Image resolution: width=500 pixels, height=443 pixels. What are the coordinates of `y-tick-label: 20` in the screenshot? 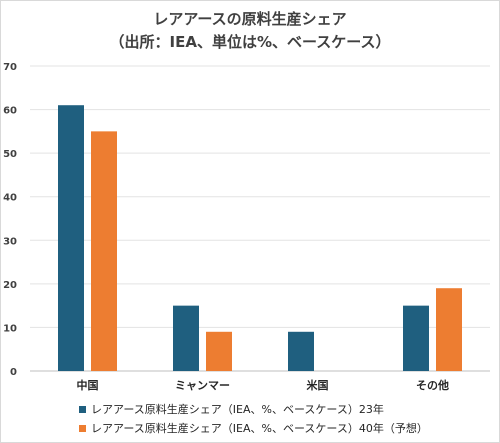 It's located at (10, 285).